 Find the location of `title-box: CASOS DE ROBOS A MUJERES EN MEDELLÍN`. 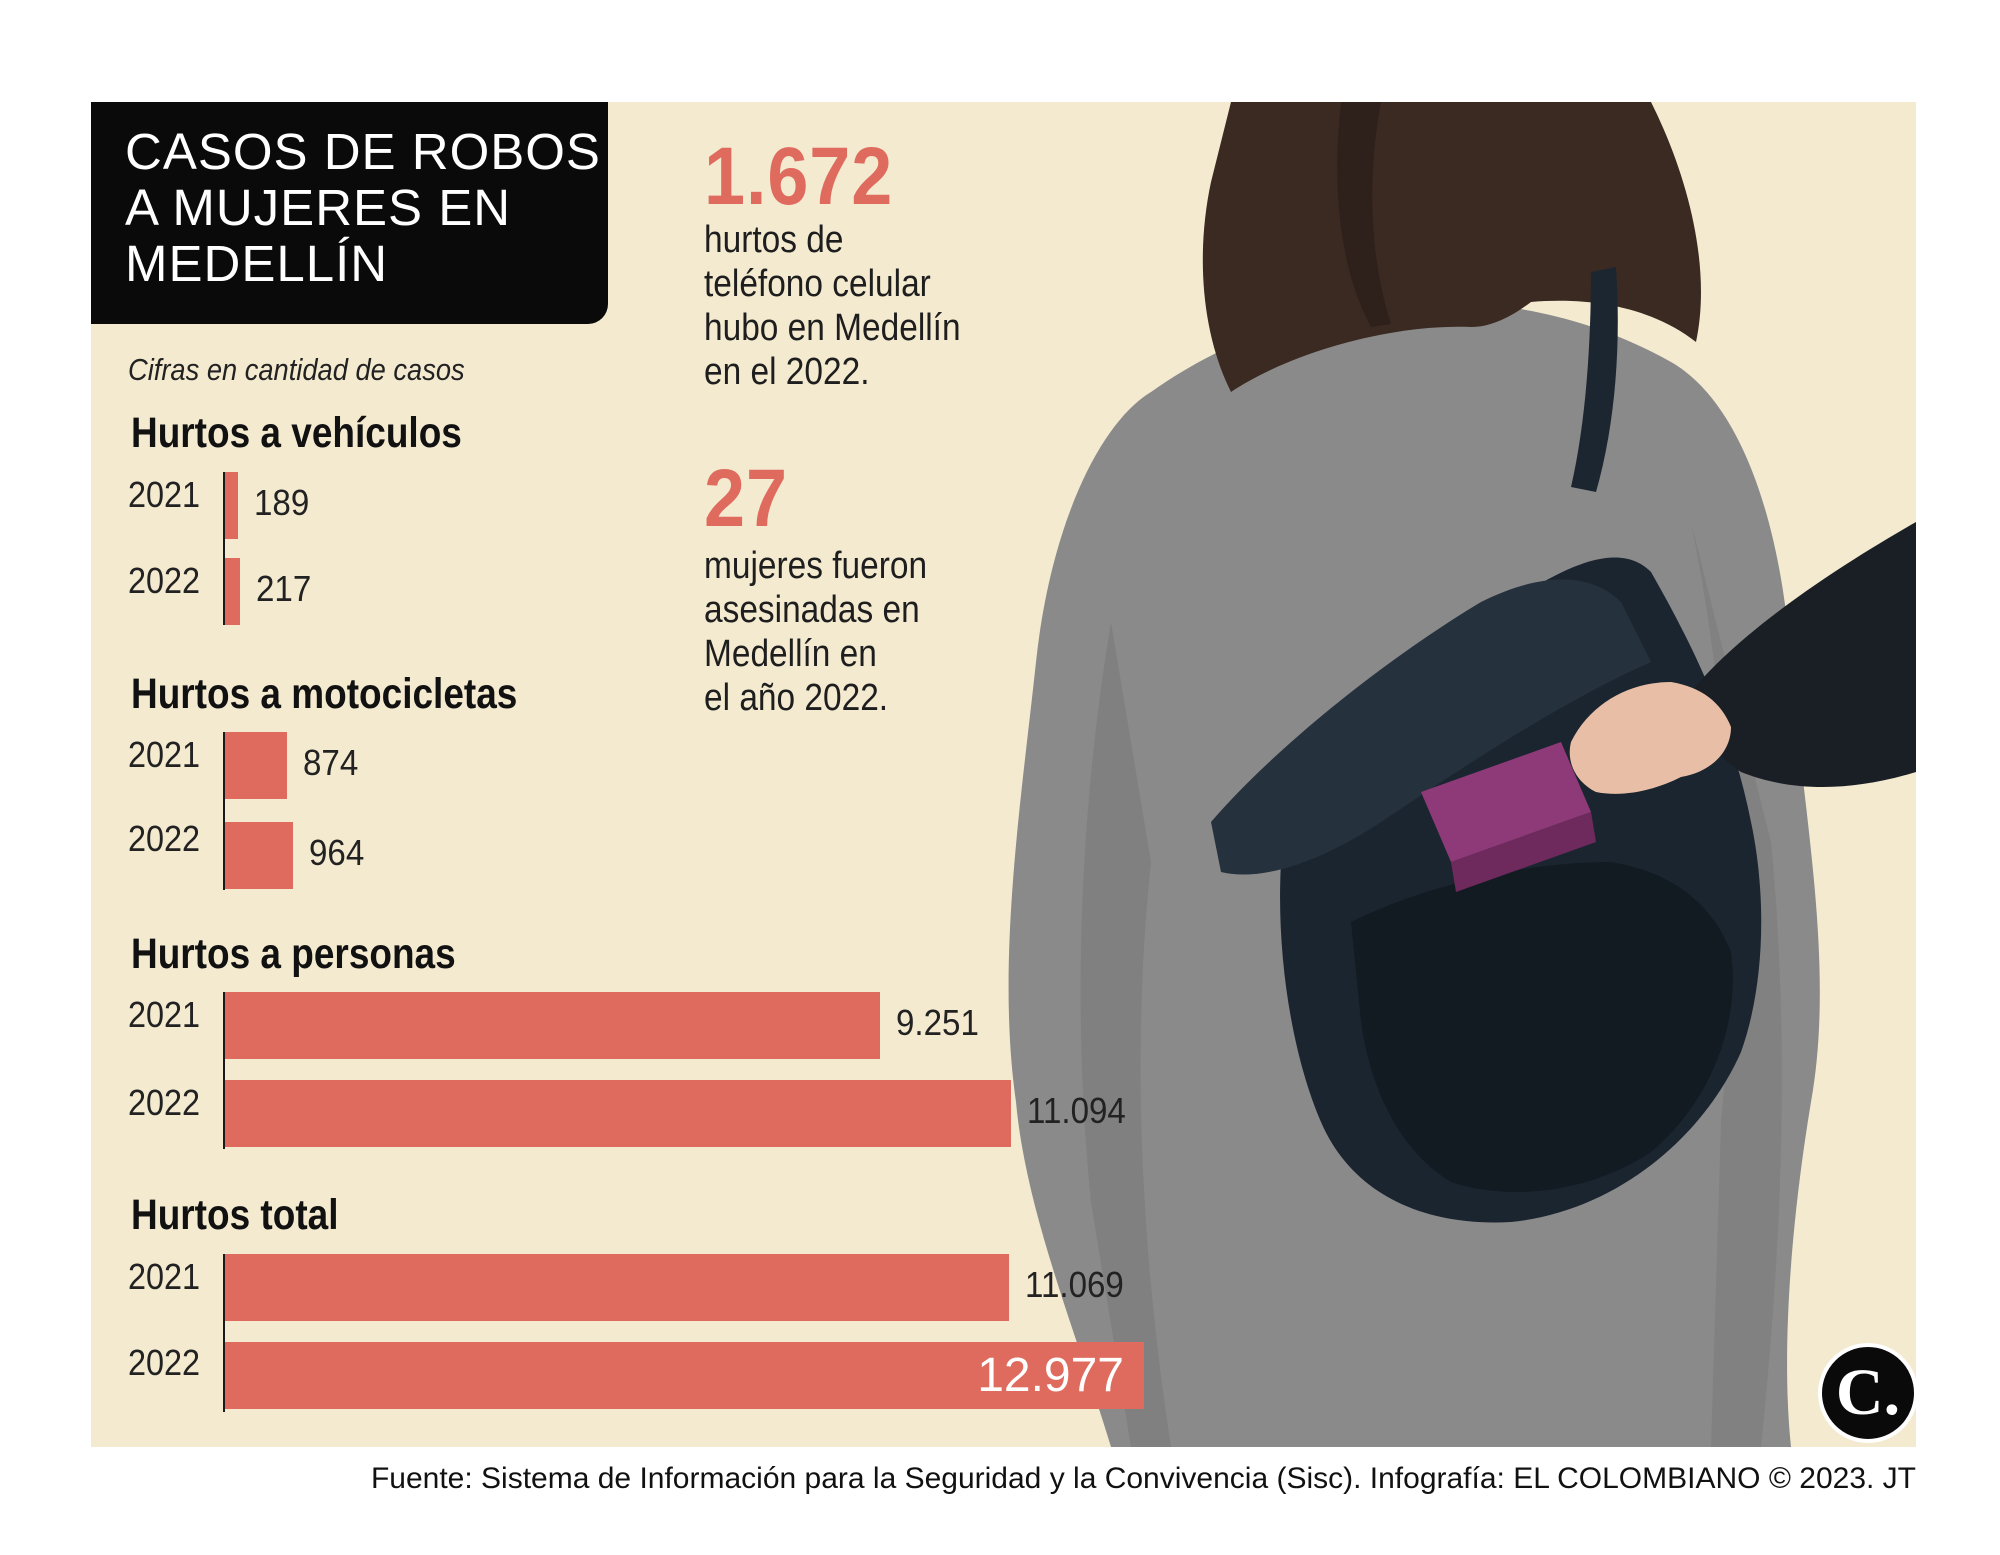

title-box: CASOS DE ROBOS A MUJERES EN MEDELLÍN is located at coordinates (349, 213).